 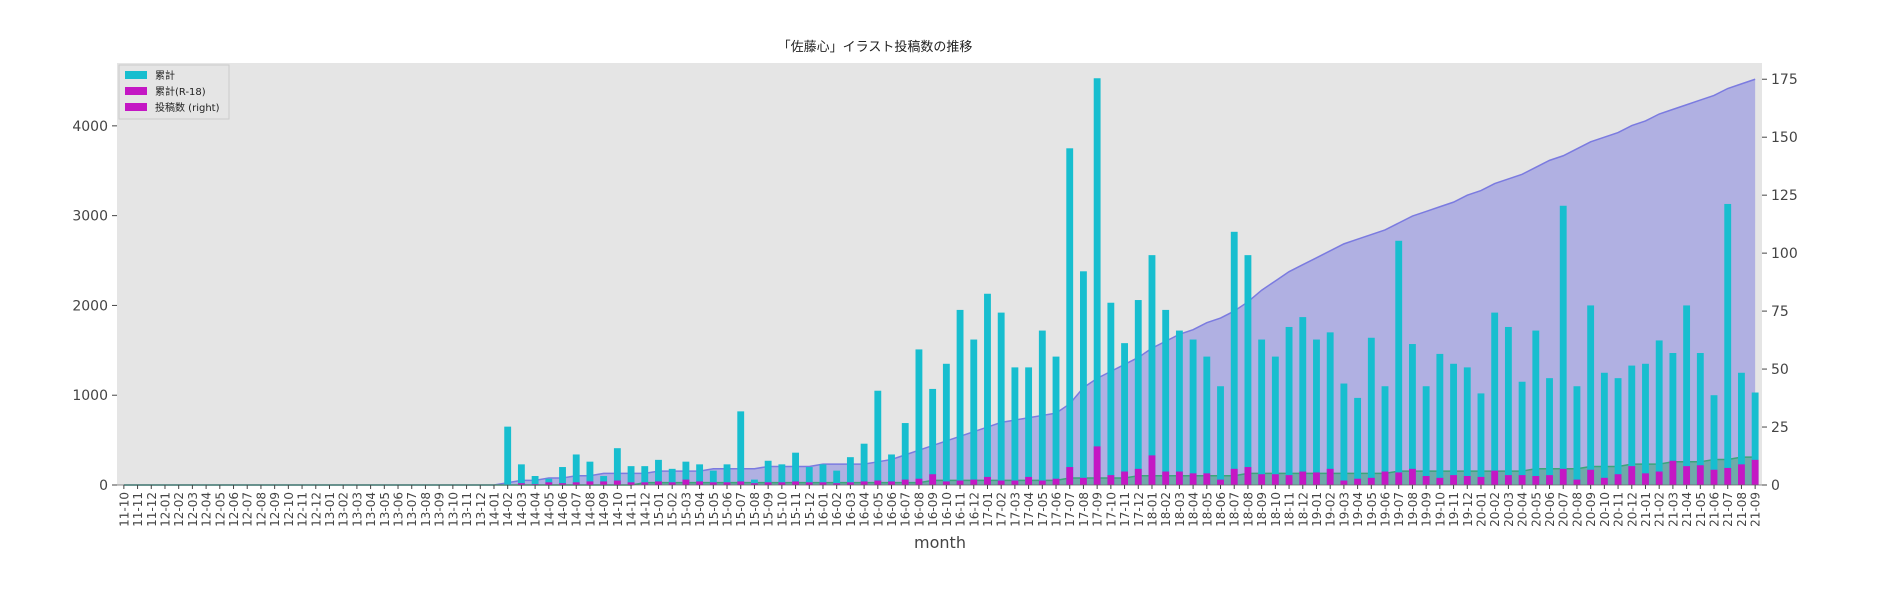 I want to click on x-tick-label: 14-01, so click(x=494, y=509).